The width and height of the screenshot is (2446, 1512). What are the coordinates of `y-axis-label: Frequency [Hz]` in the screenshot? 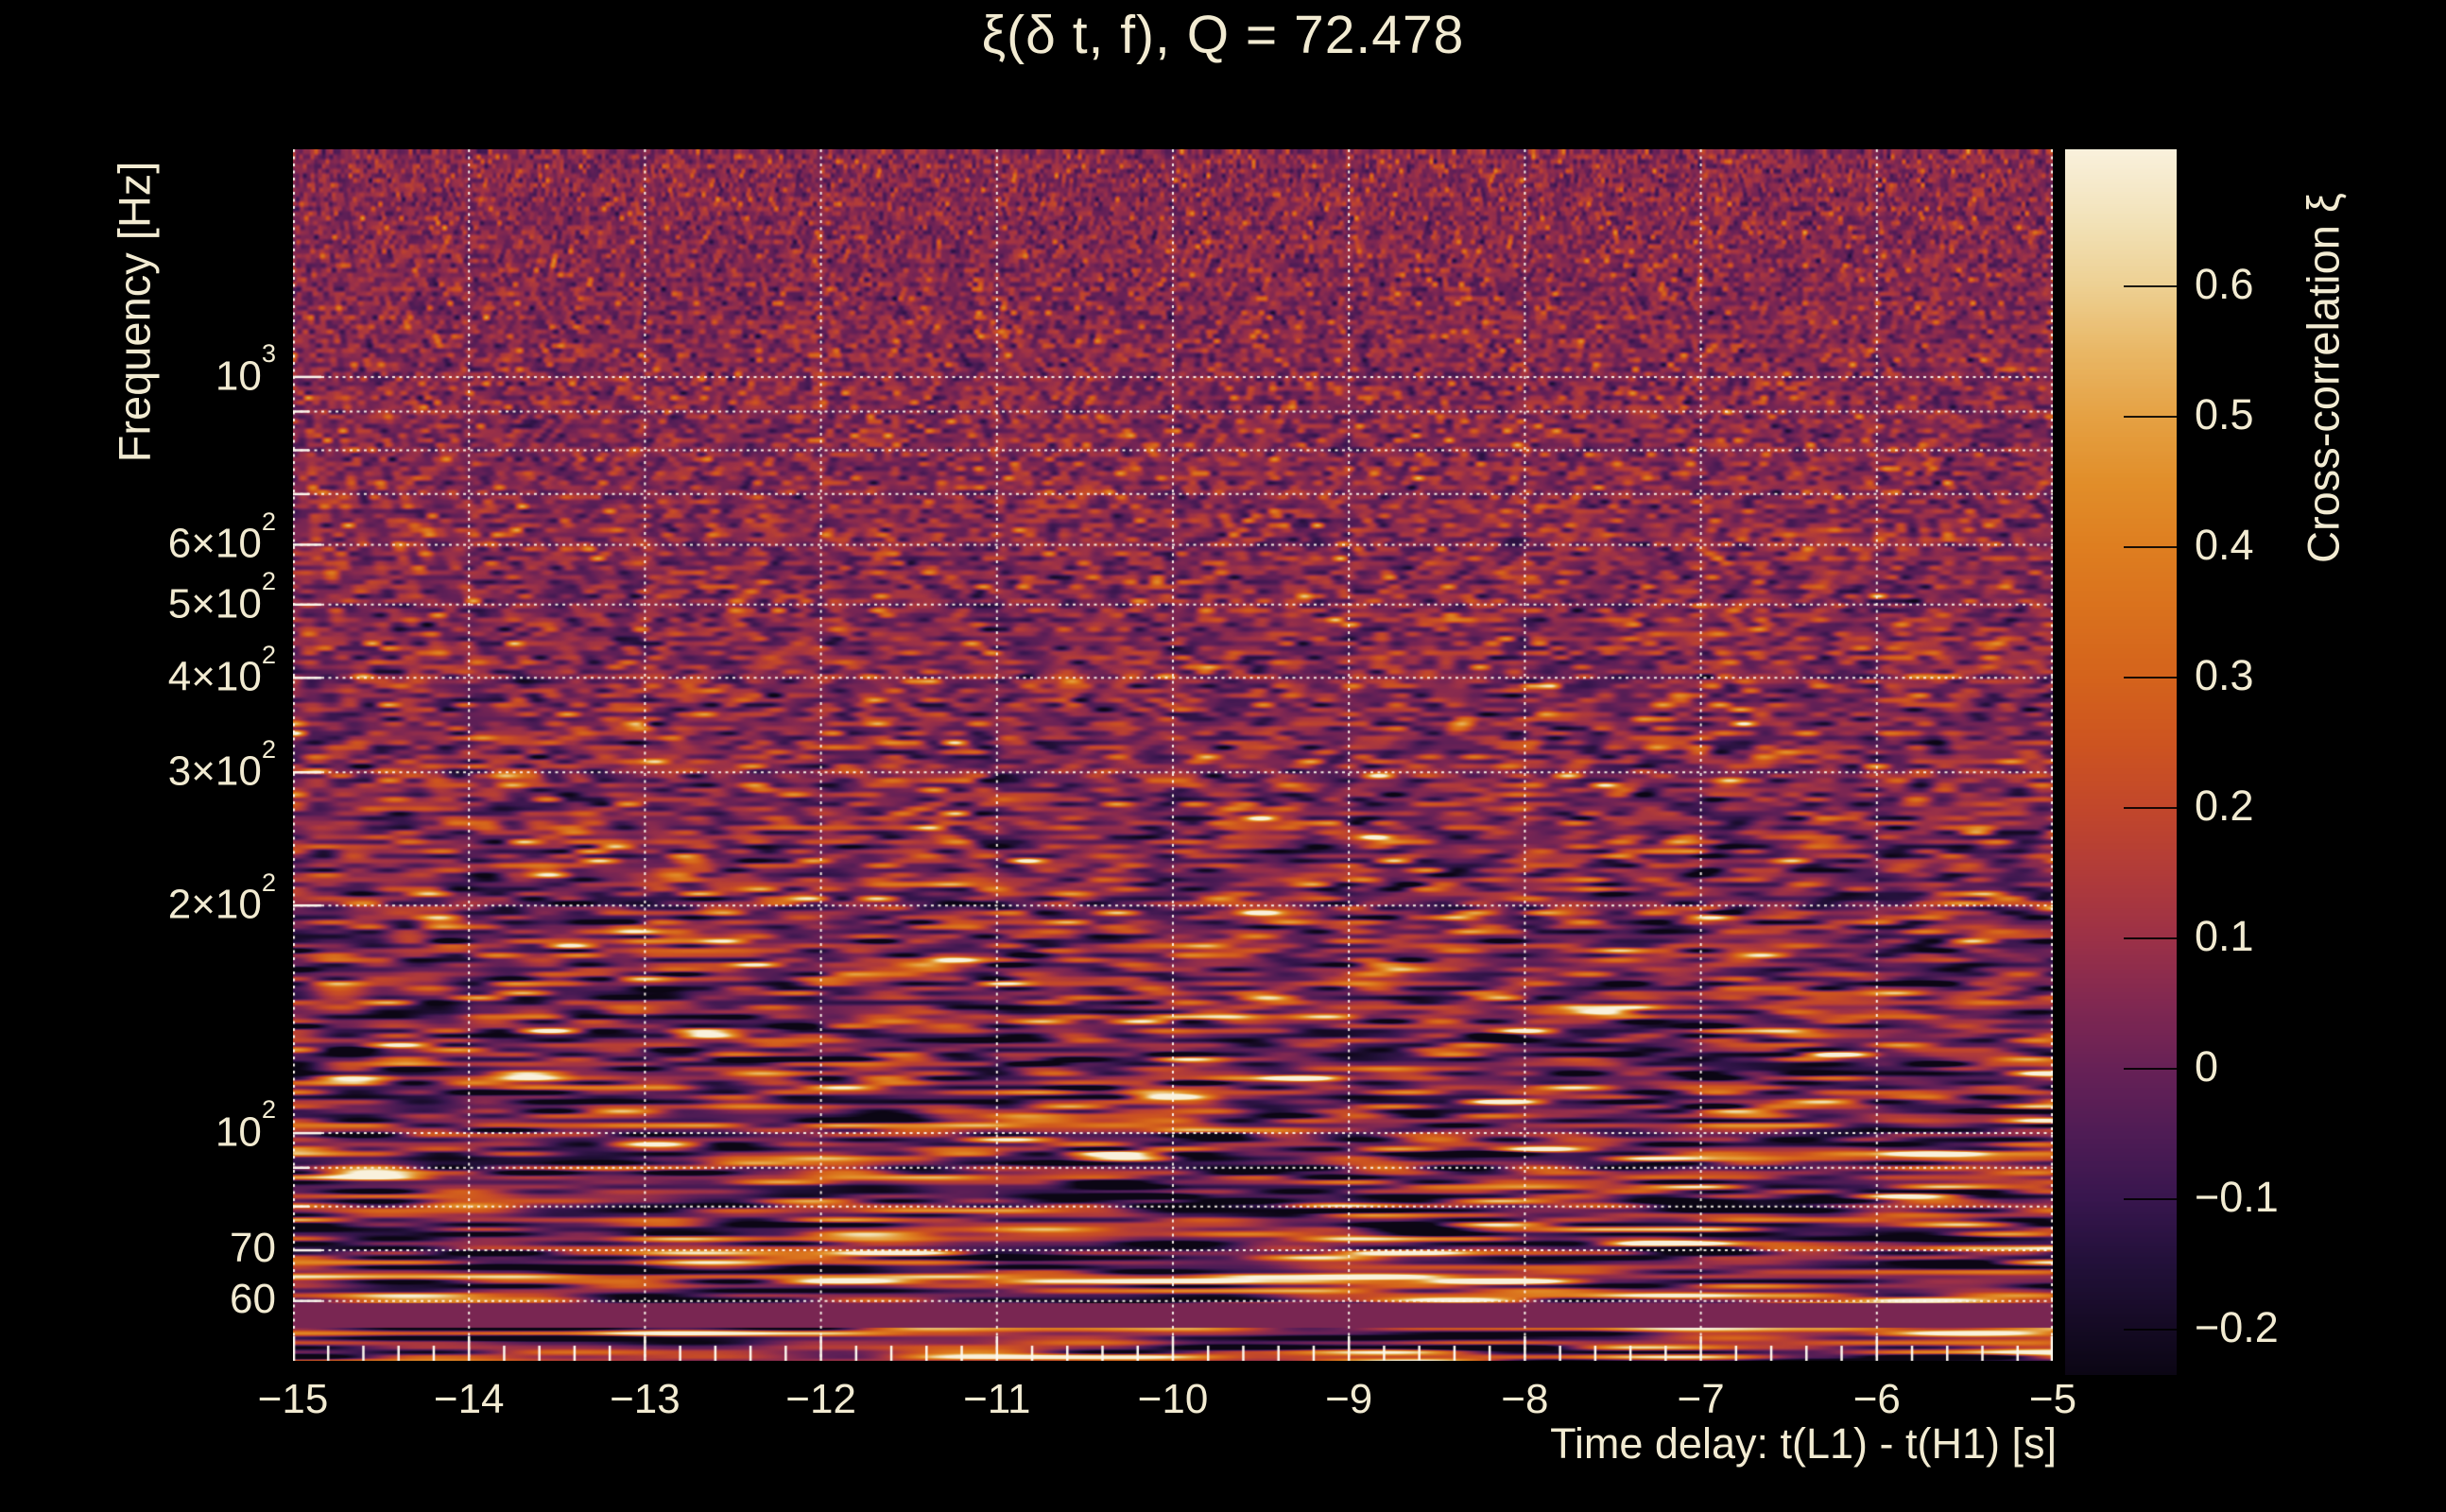 It's located at (135, 312).